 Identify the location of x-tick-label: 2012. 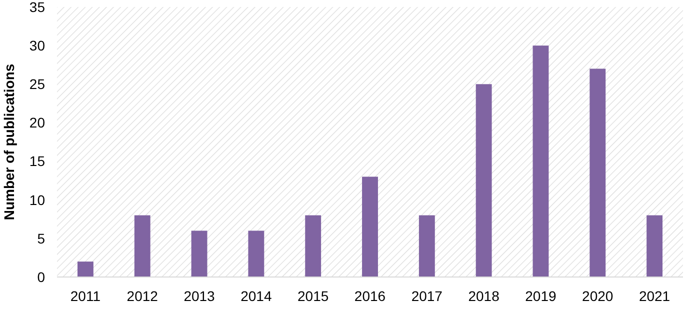
(142, 296).